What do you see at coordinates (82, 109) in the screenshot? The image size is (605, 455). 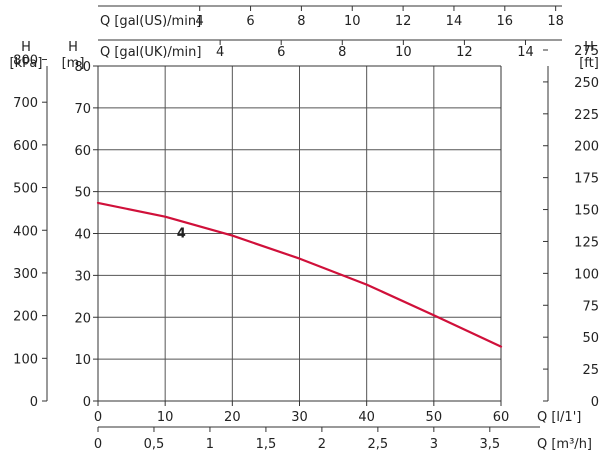 I see `y-tick-label-m: 70` at bounding box center [82, 109].